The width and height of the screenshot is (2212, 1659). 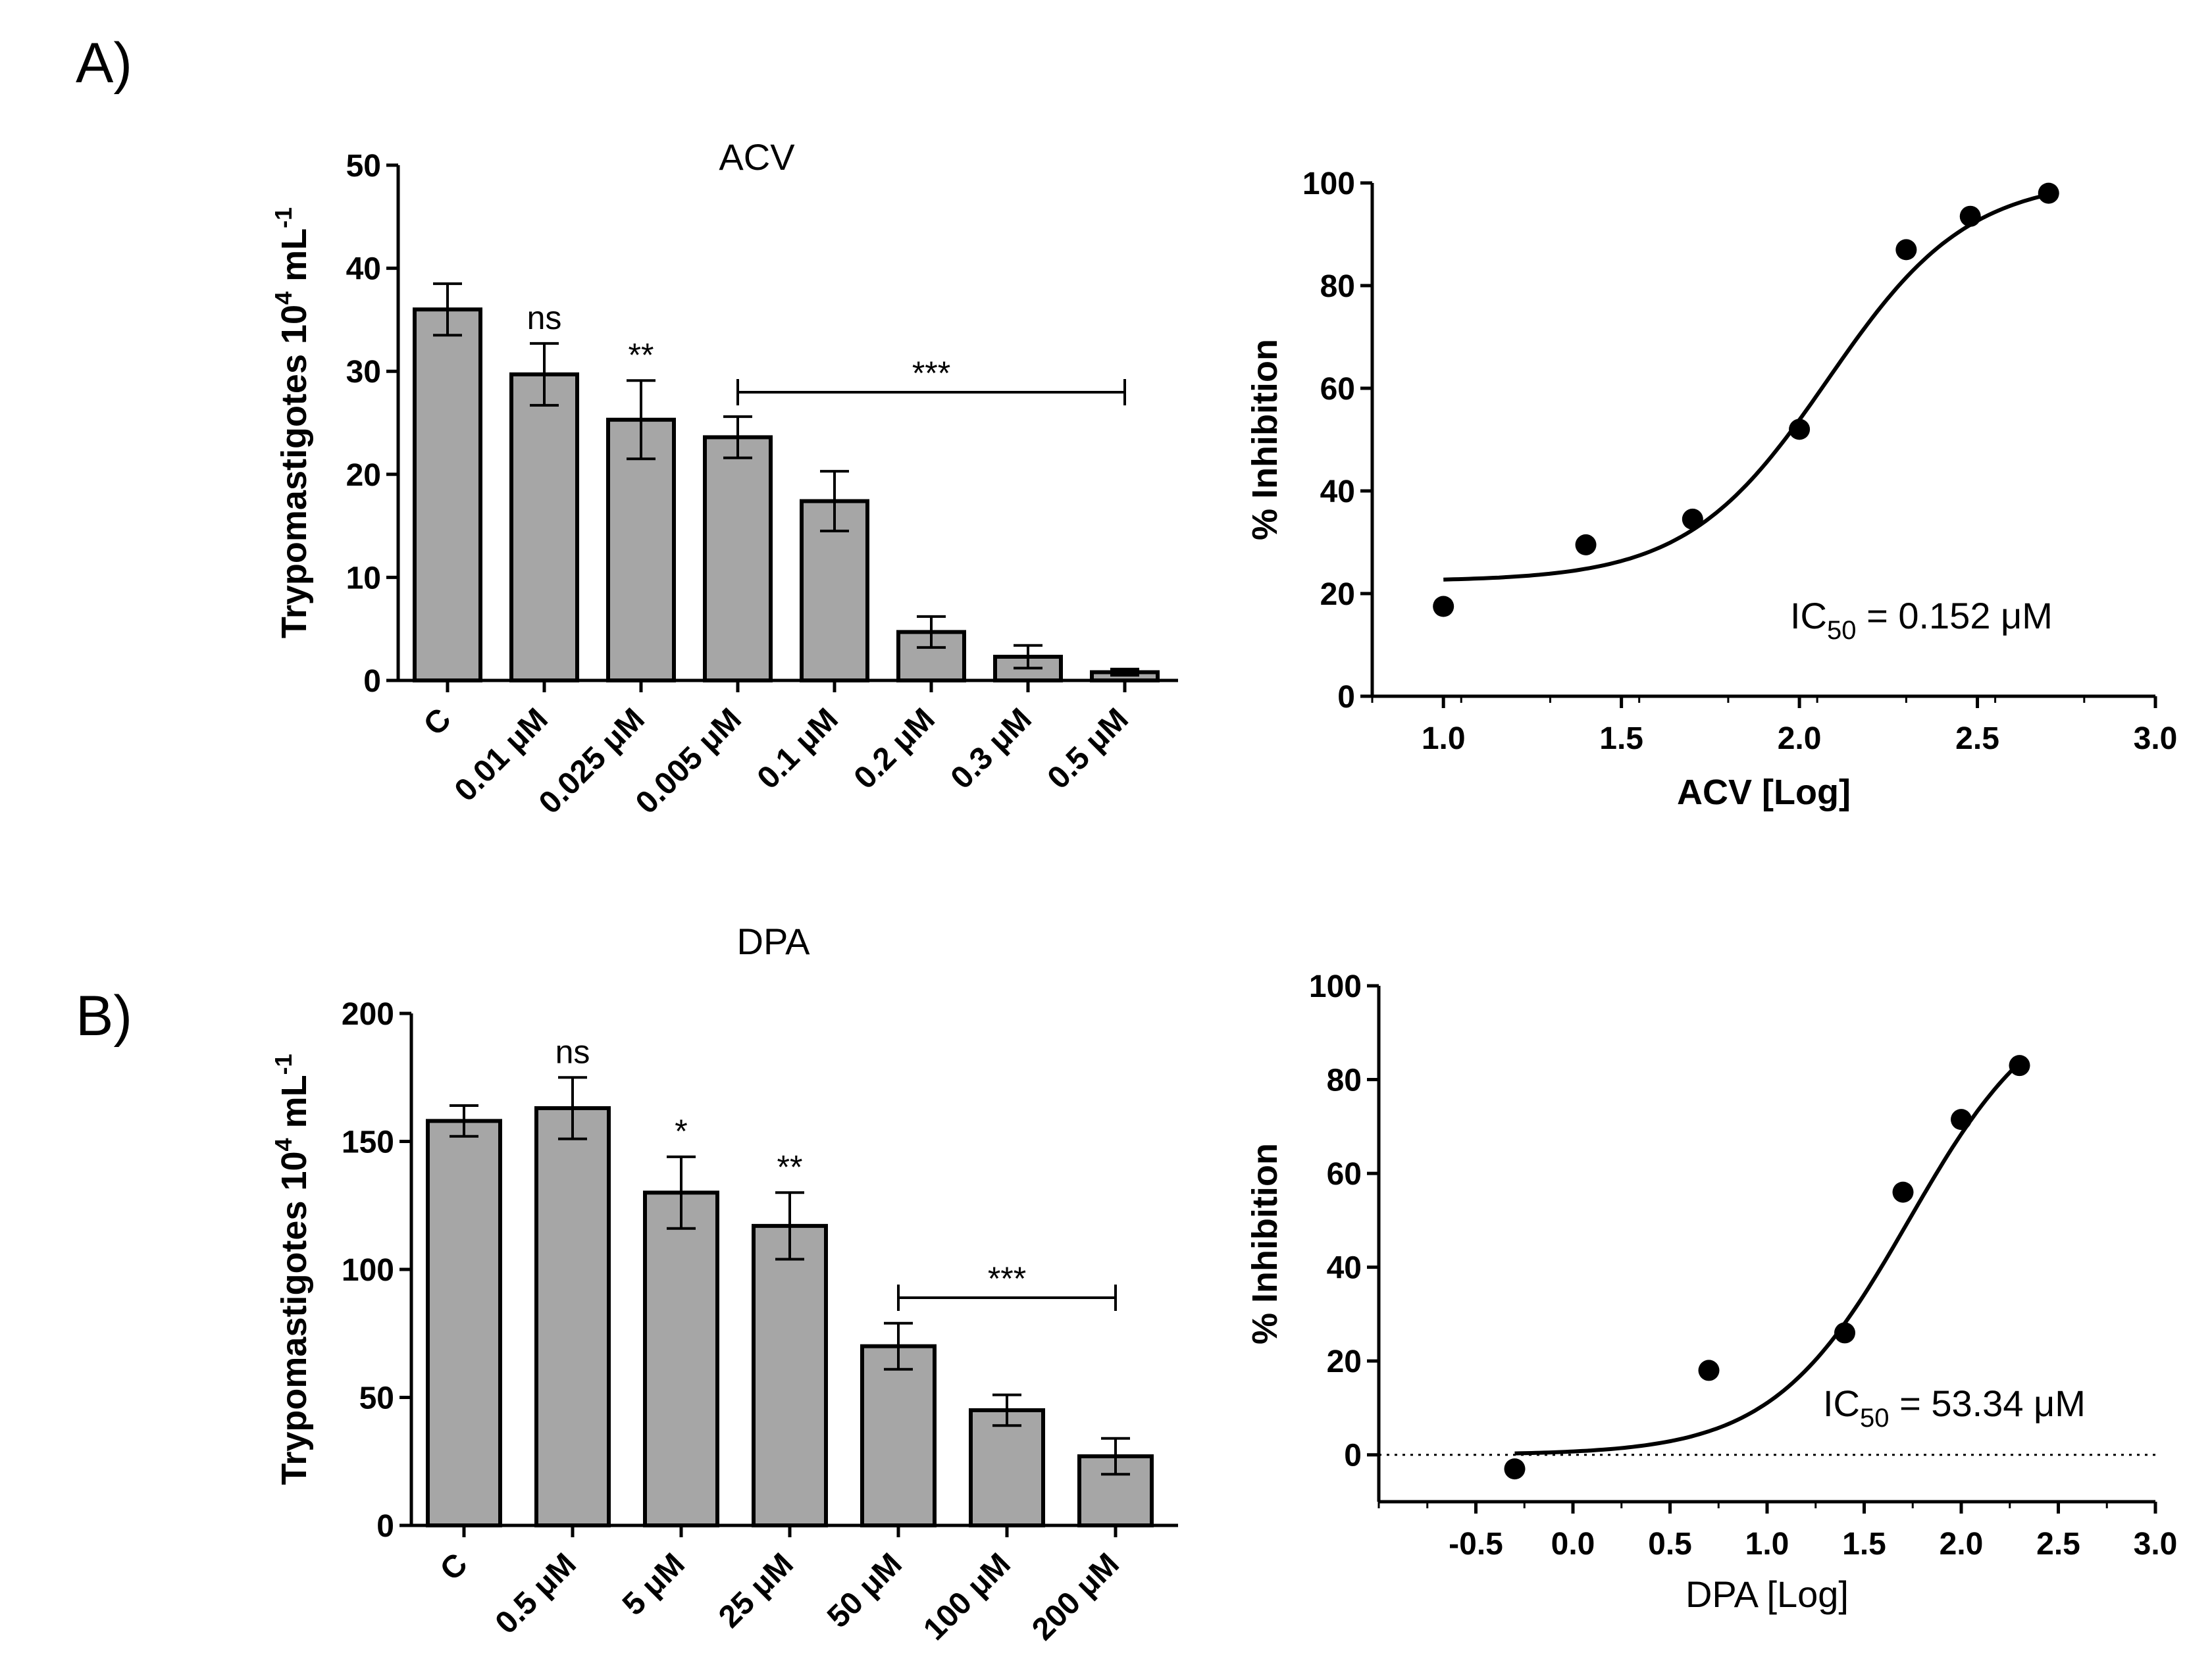 What do you see at coordinates (1573, 1544) in the screenshot?
I see `x-tick-label: 0.0` at bounding box center [1573, 1544].